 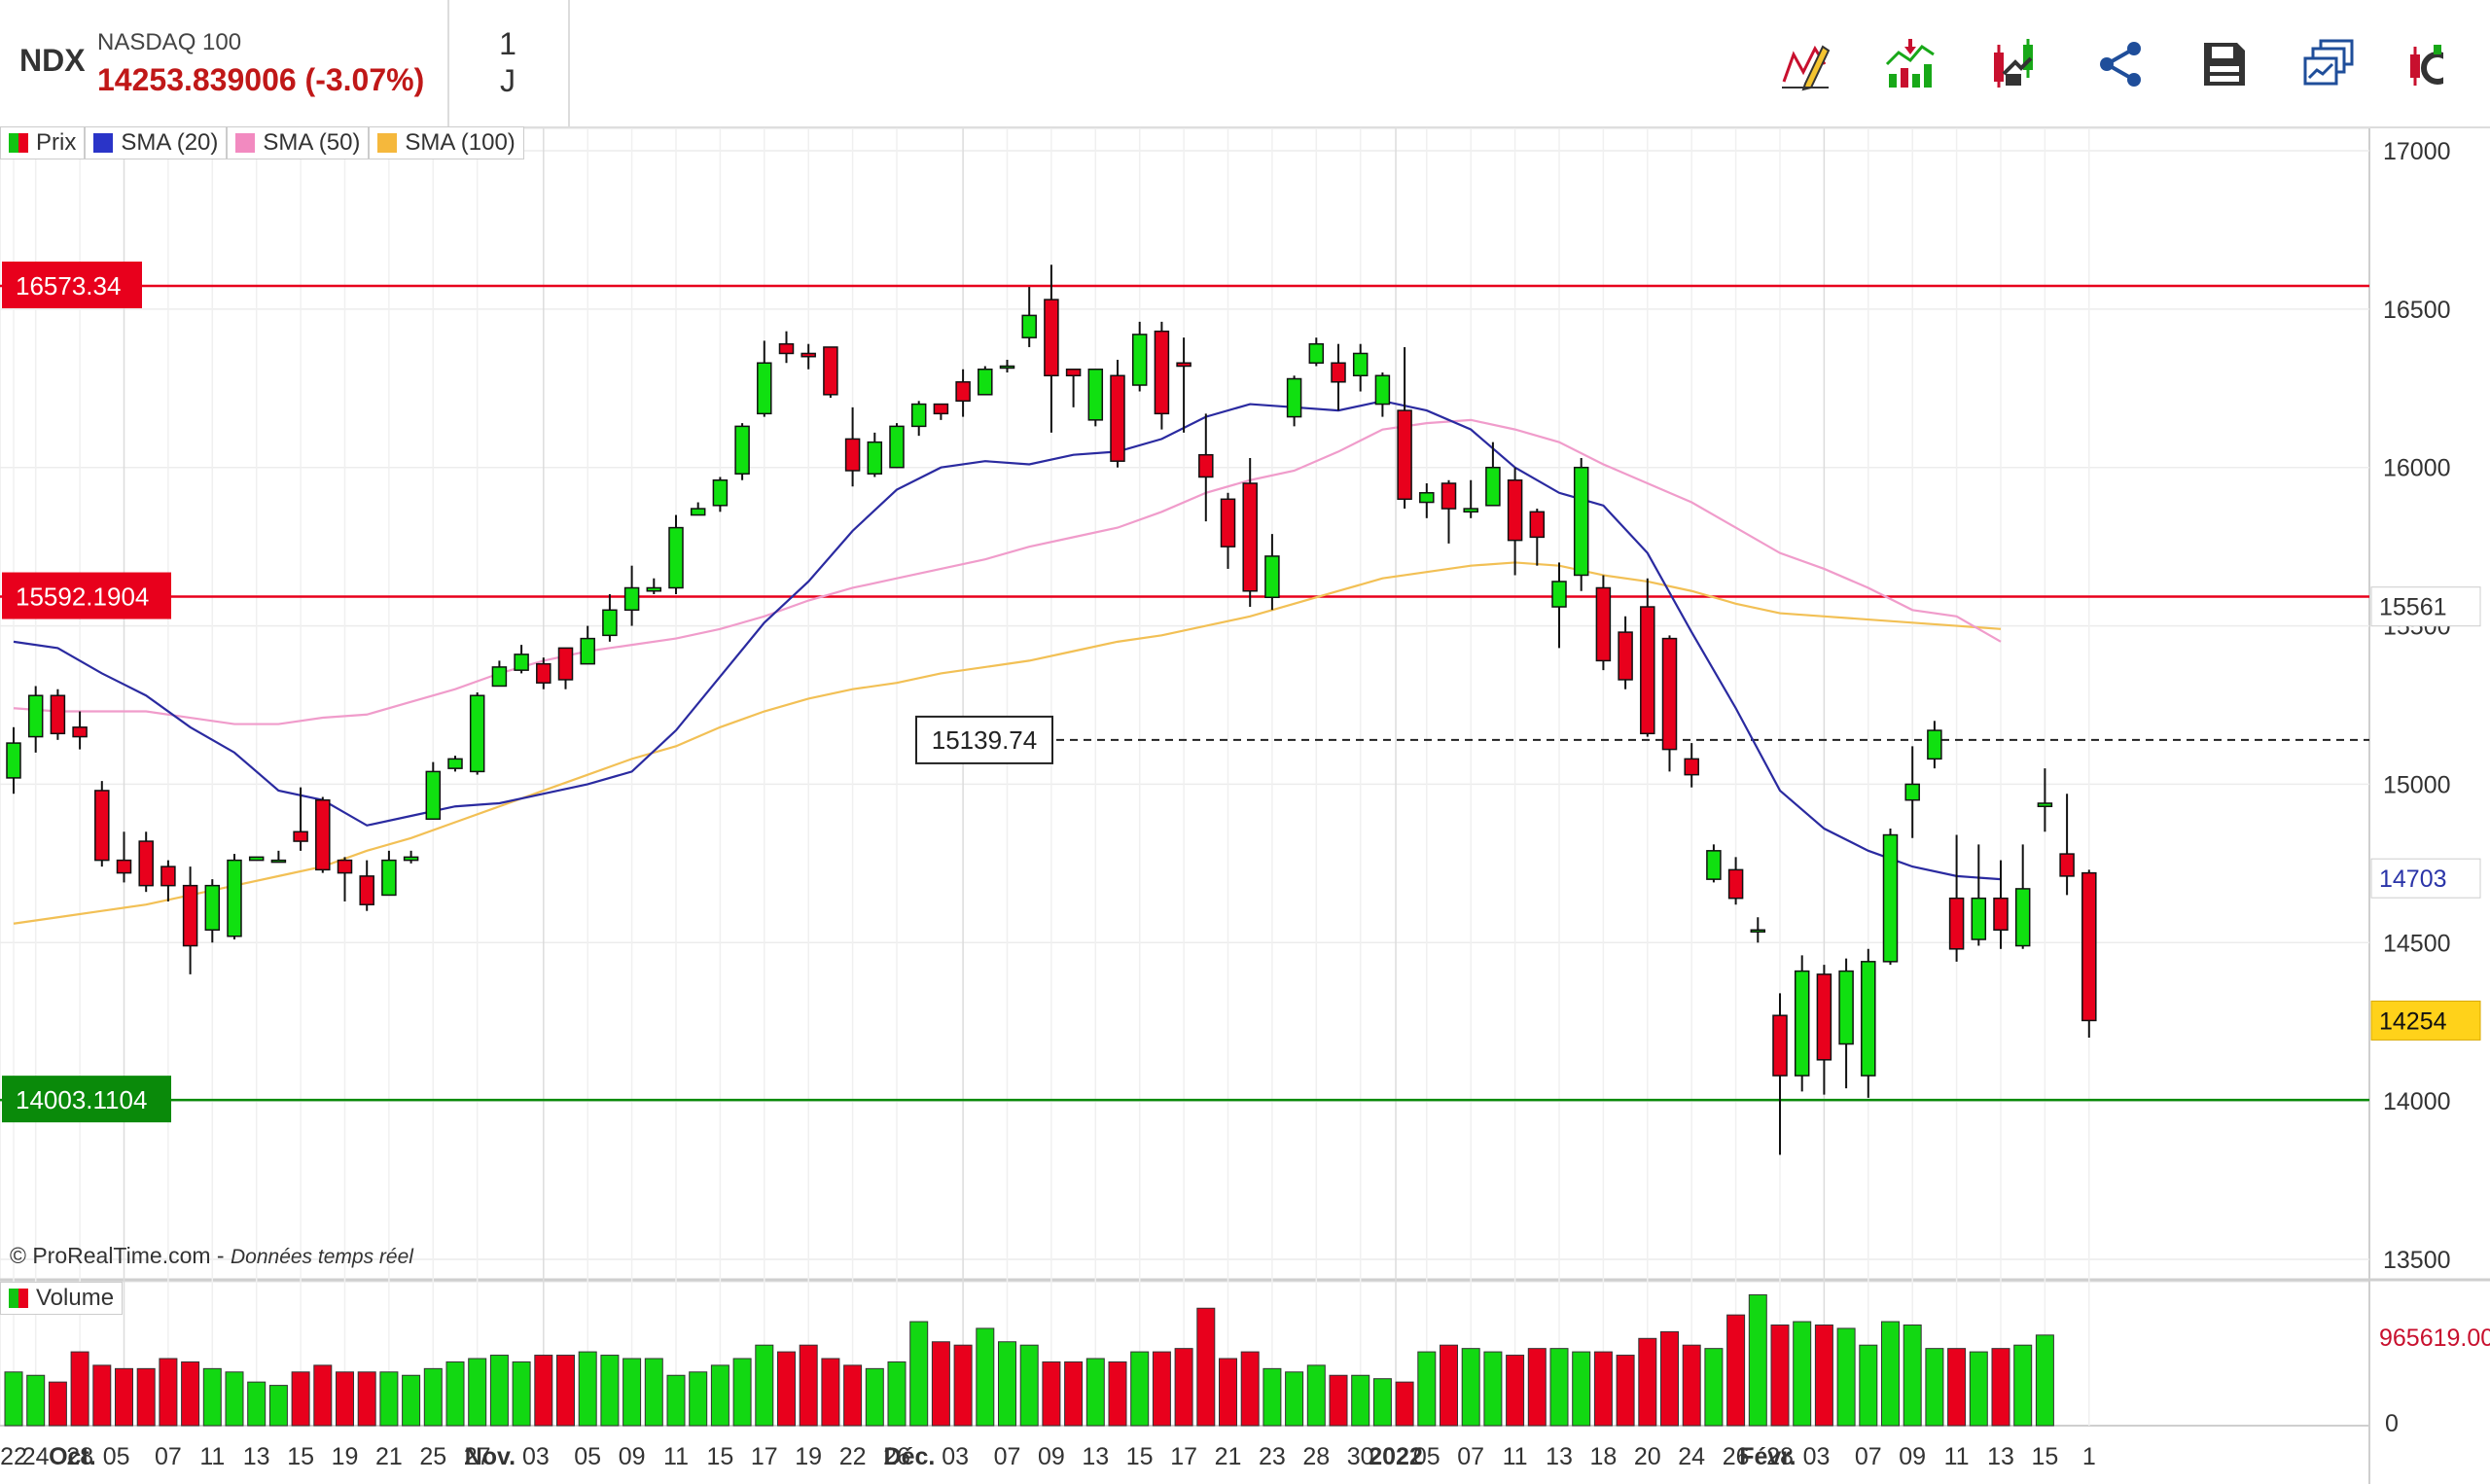 I want to click on legend-item-price: Prix, so click(x=43, y=143).